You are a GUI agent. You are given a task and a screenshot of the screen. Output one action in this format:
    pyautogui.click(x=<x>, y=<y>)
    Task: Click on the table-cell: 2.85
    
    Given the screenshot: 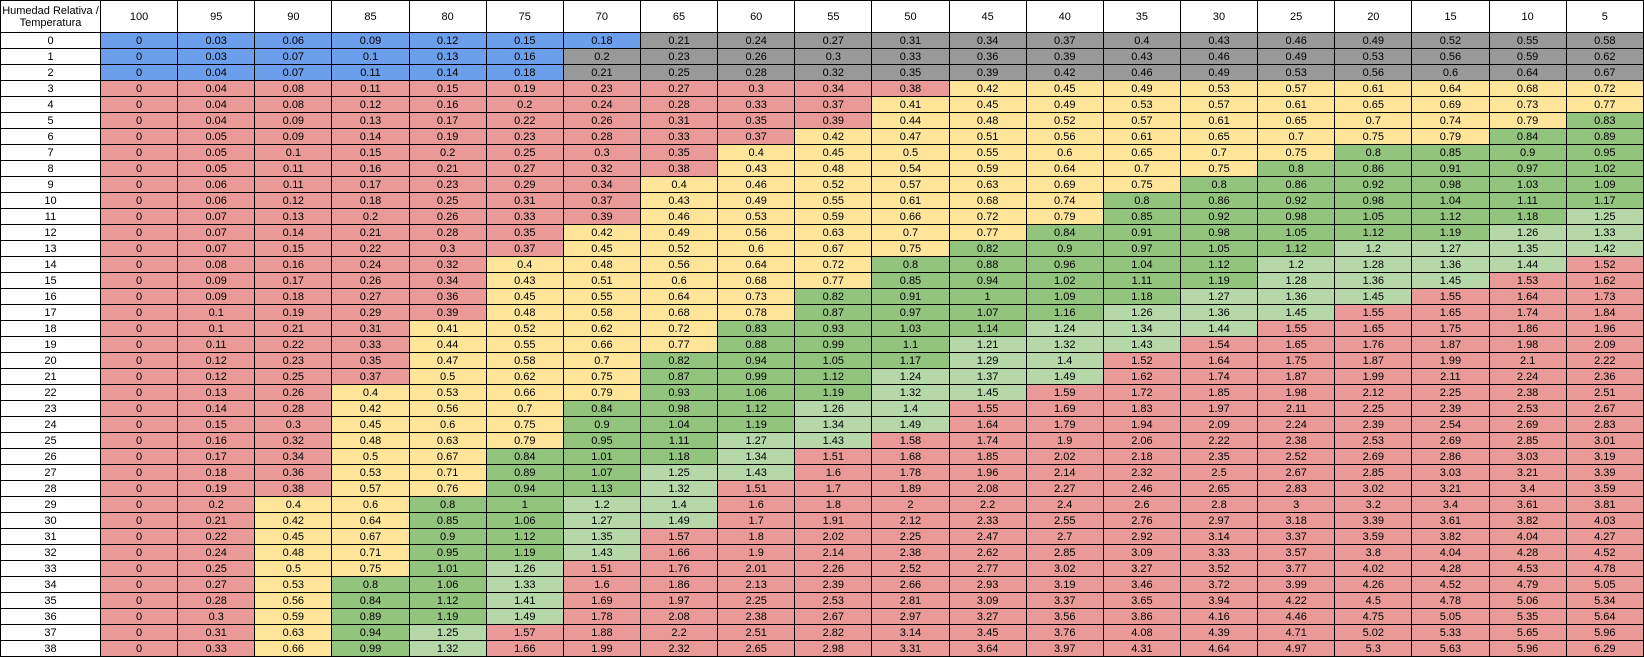 What is the action you would take?
    pyautogui.click(x=1527, y=440)
    